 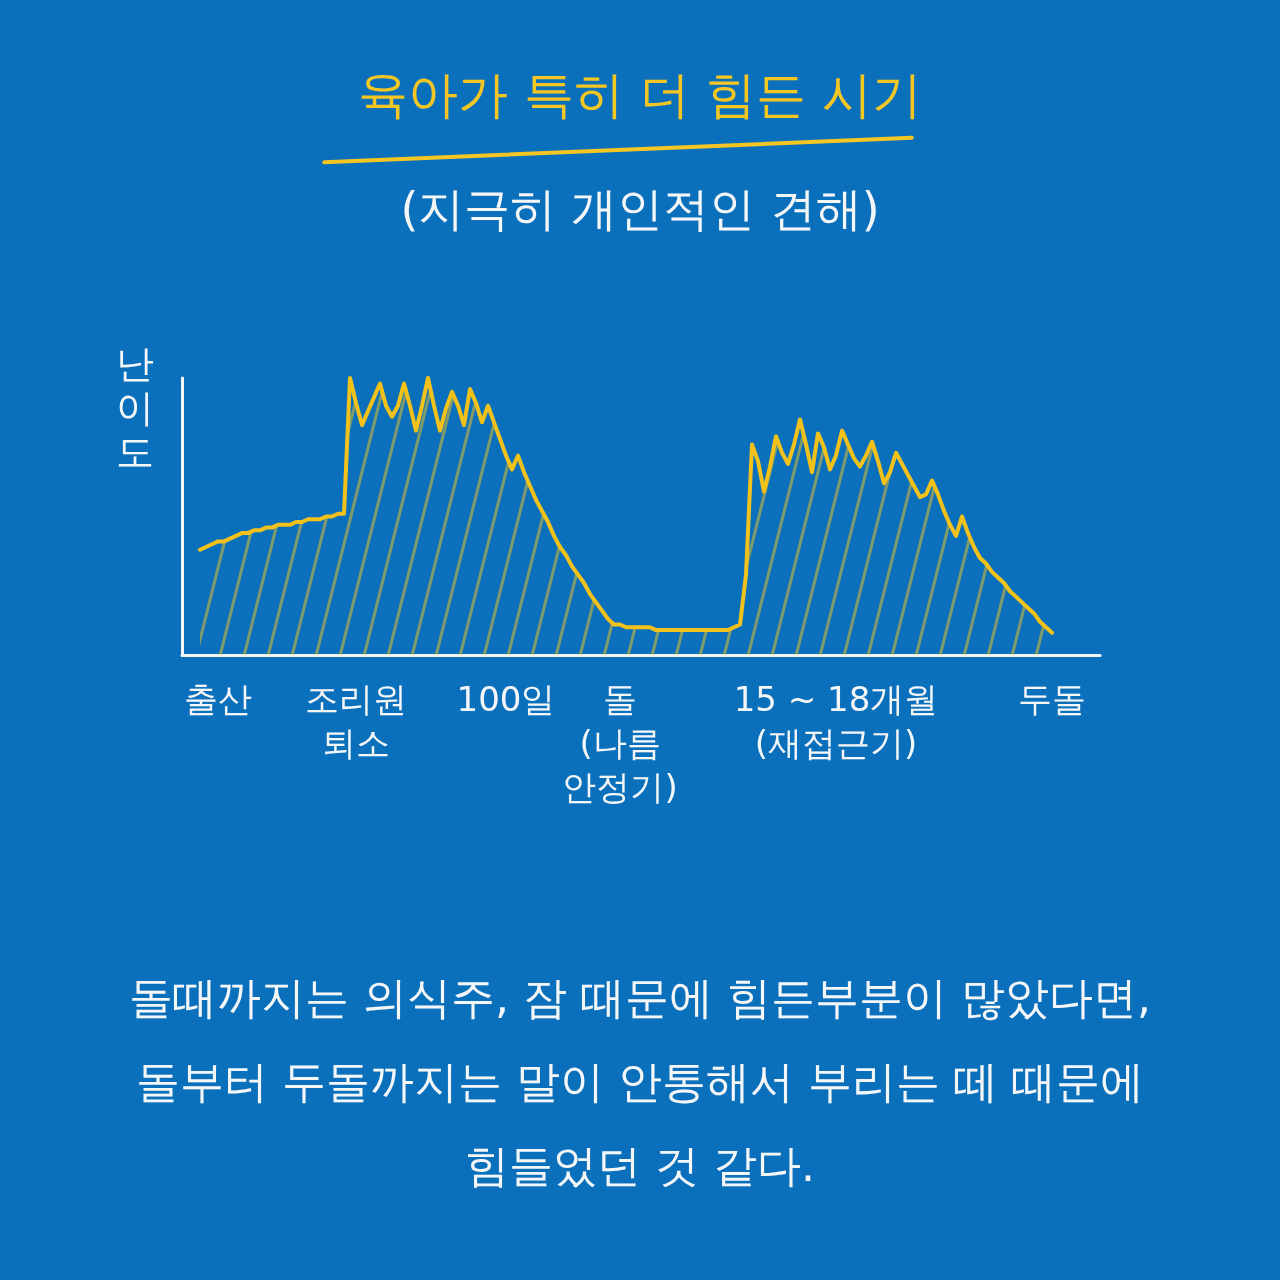 What do you see at coordinates (506, 699) in the screenshot?
I see `x-tick-label: 100일` at bounding box center [506, 699].